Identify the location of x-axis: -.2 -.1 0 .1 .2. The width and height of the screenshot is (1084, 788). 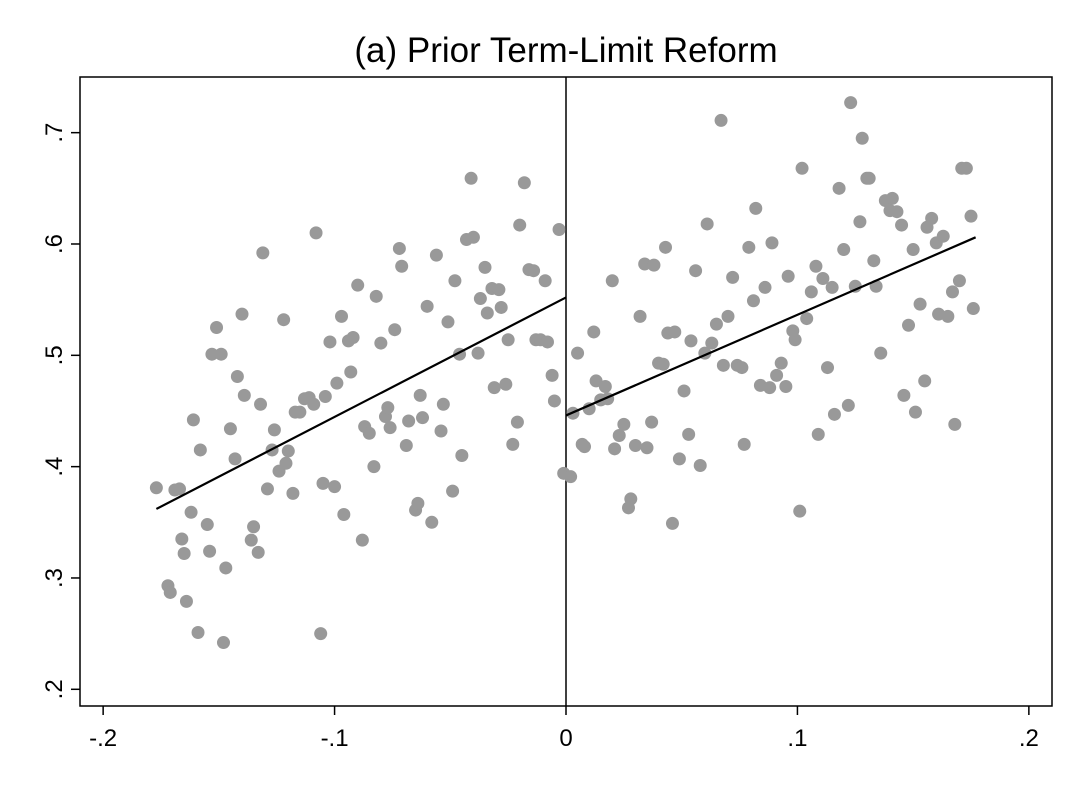
(564, 729).